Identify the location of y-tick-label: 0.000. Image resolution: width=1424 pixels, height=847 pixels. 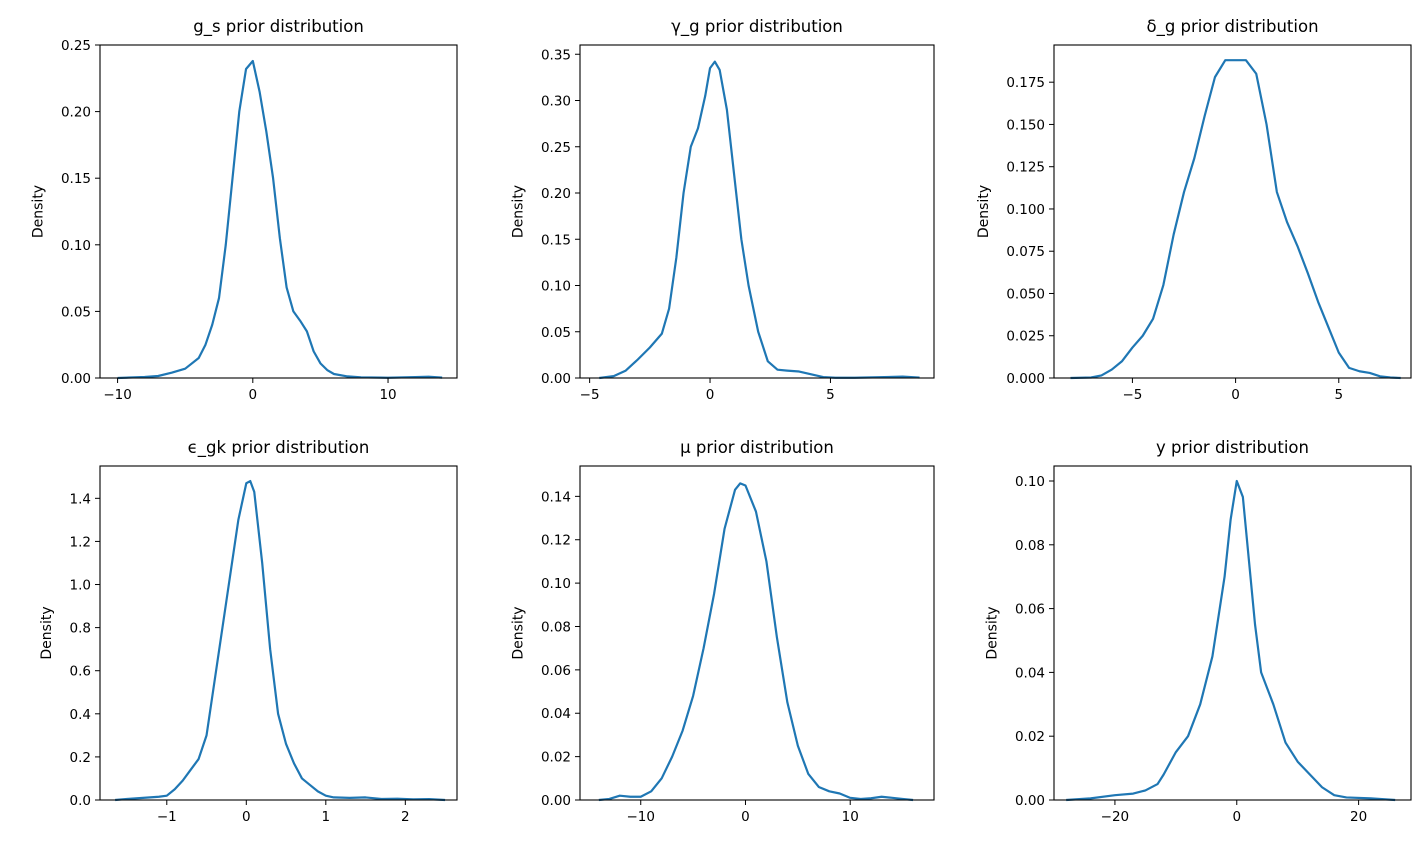
(1025, 379).